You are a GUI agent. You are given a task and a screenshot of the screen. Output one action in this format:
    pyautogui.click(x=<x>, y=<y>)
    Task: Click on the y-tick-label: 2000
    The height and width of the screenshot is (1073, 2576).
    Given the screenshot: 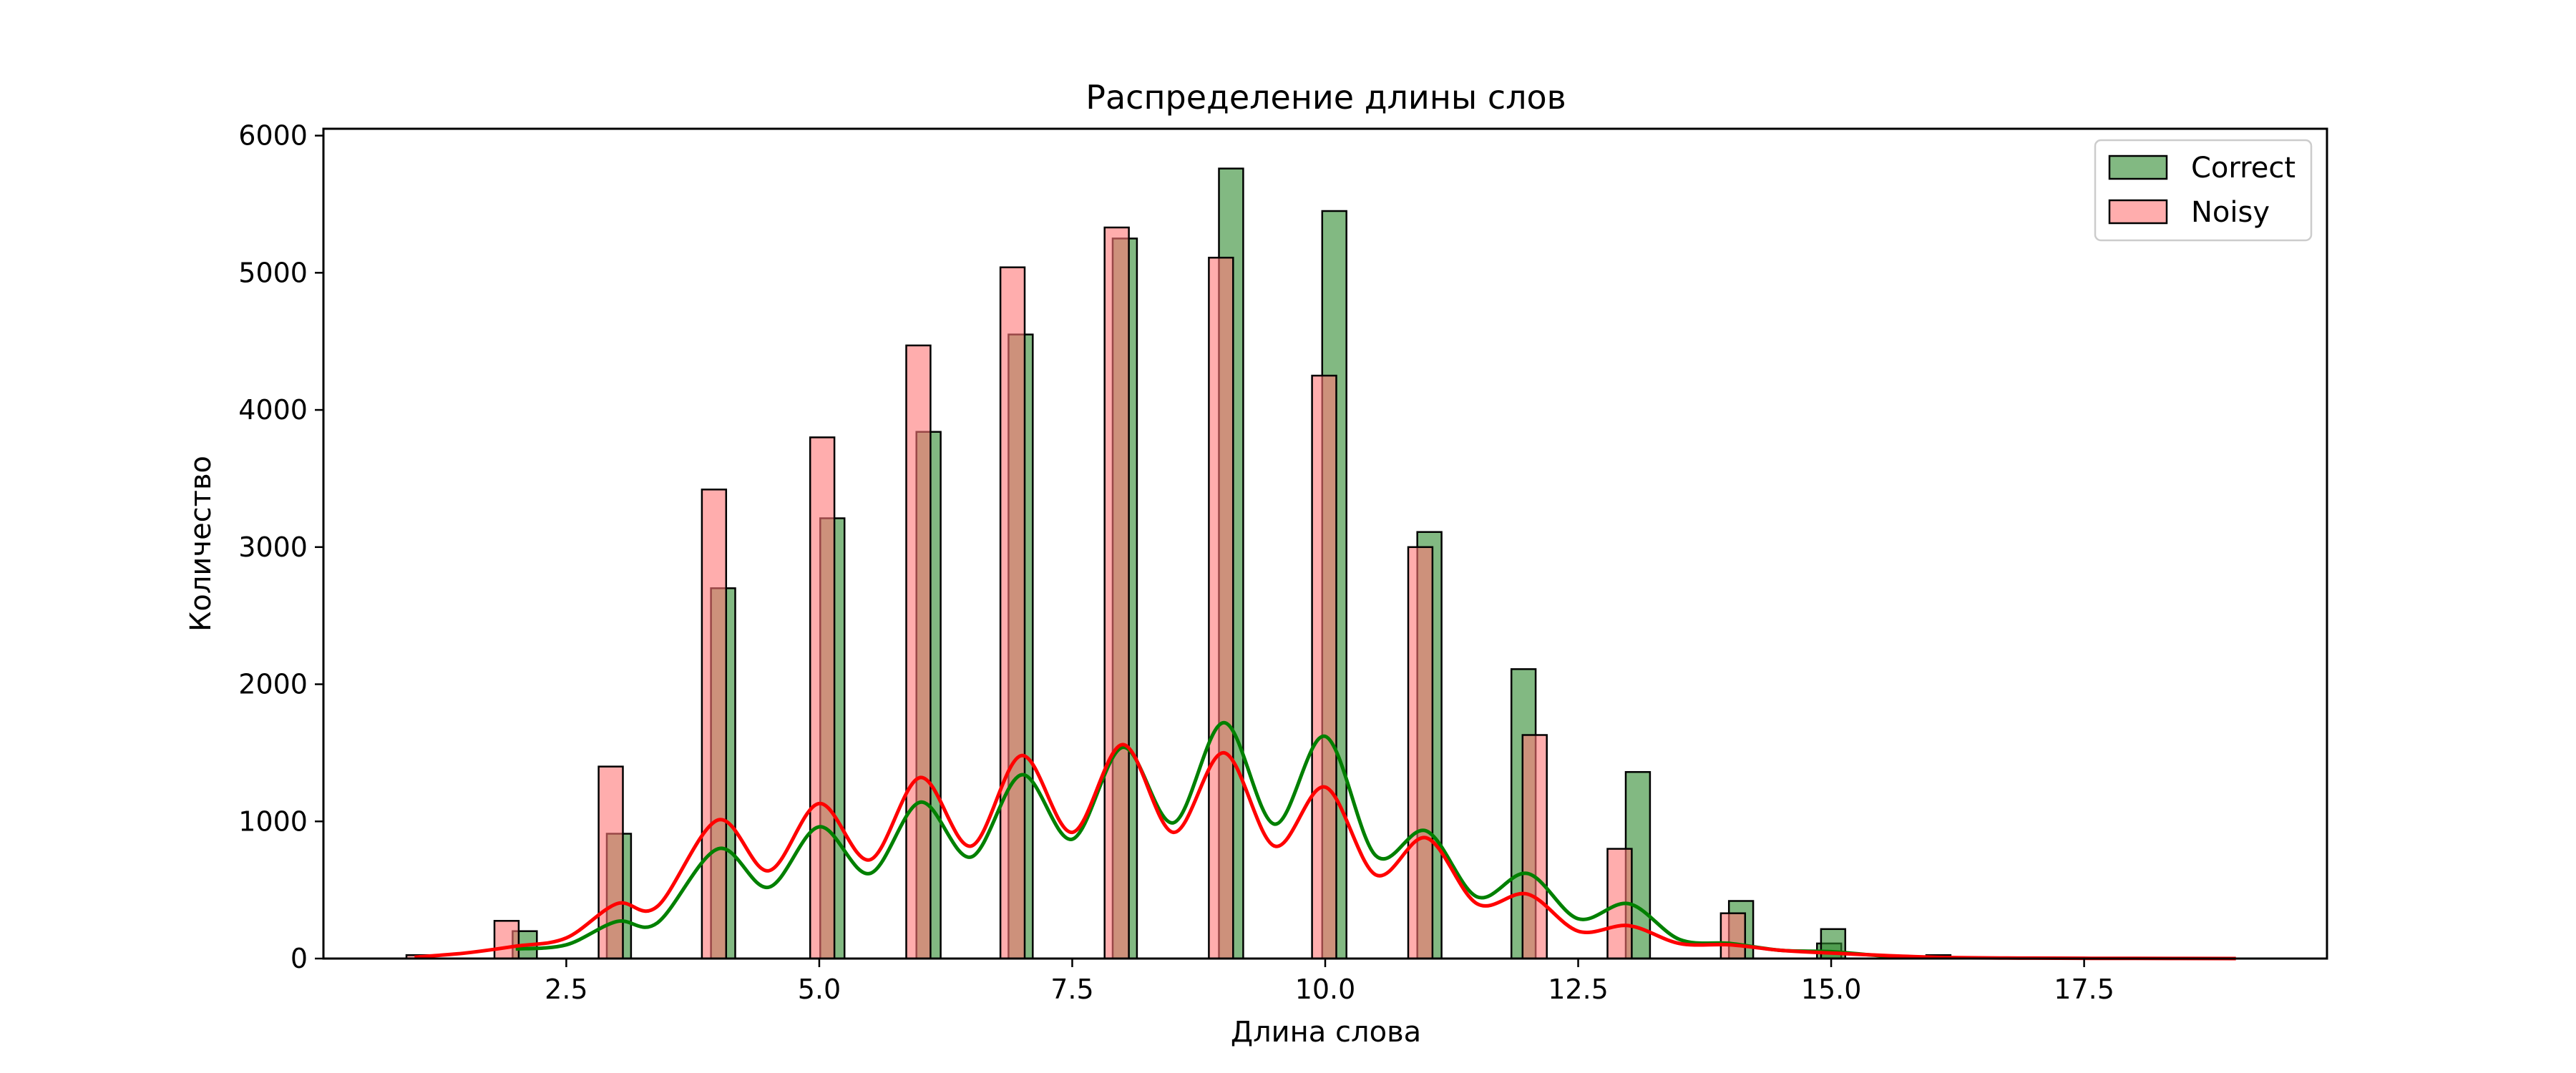 What is the action you would take?
    pyautogui.click(x=273, y=684)
    